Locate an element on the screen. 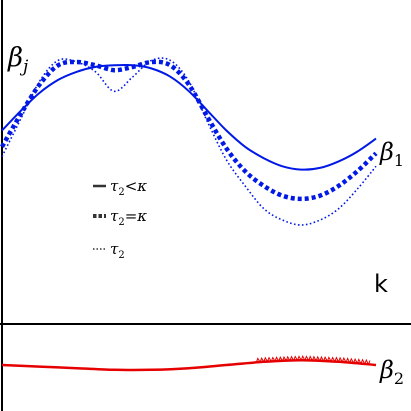 The width and height of the screenshot is (411, 411). x-axis-label: k is located at coordinates (381, 284).